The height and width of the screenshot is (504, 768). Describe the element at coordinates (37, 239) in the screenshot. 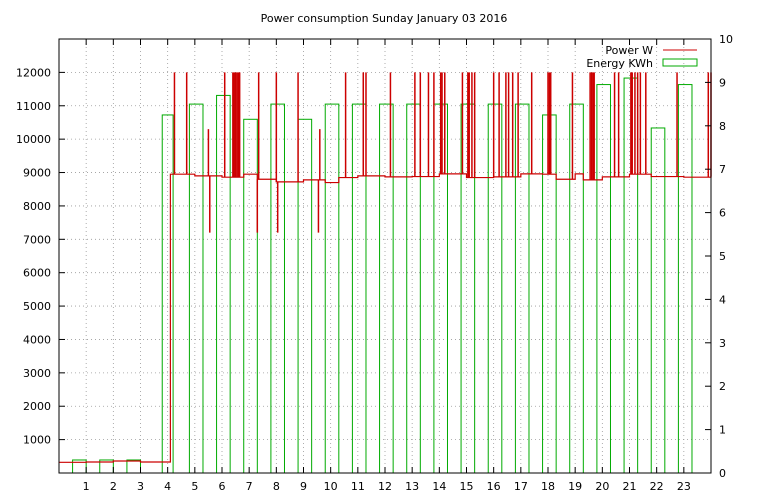

I see `y-tick-label: 7000` at that location.